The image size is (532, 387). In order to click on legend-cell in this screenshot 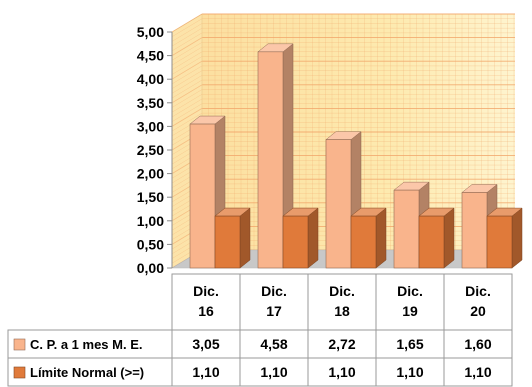, I will do `click(90, 344)`.